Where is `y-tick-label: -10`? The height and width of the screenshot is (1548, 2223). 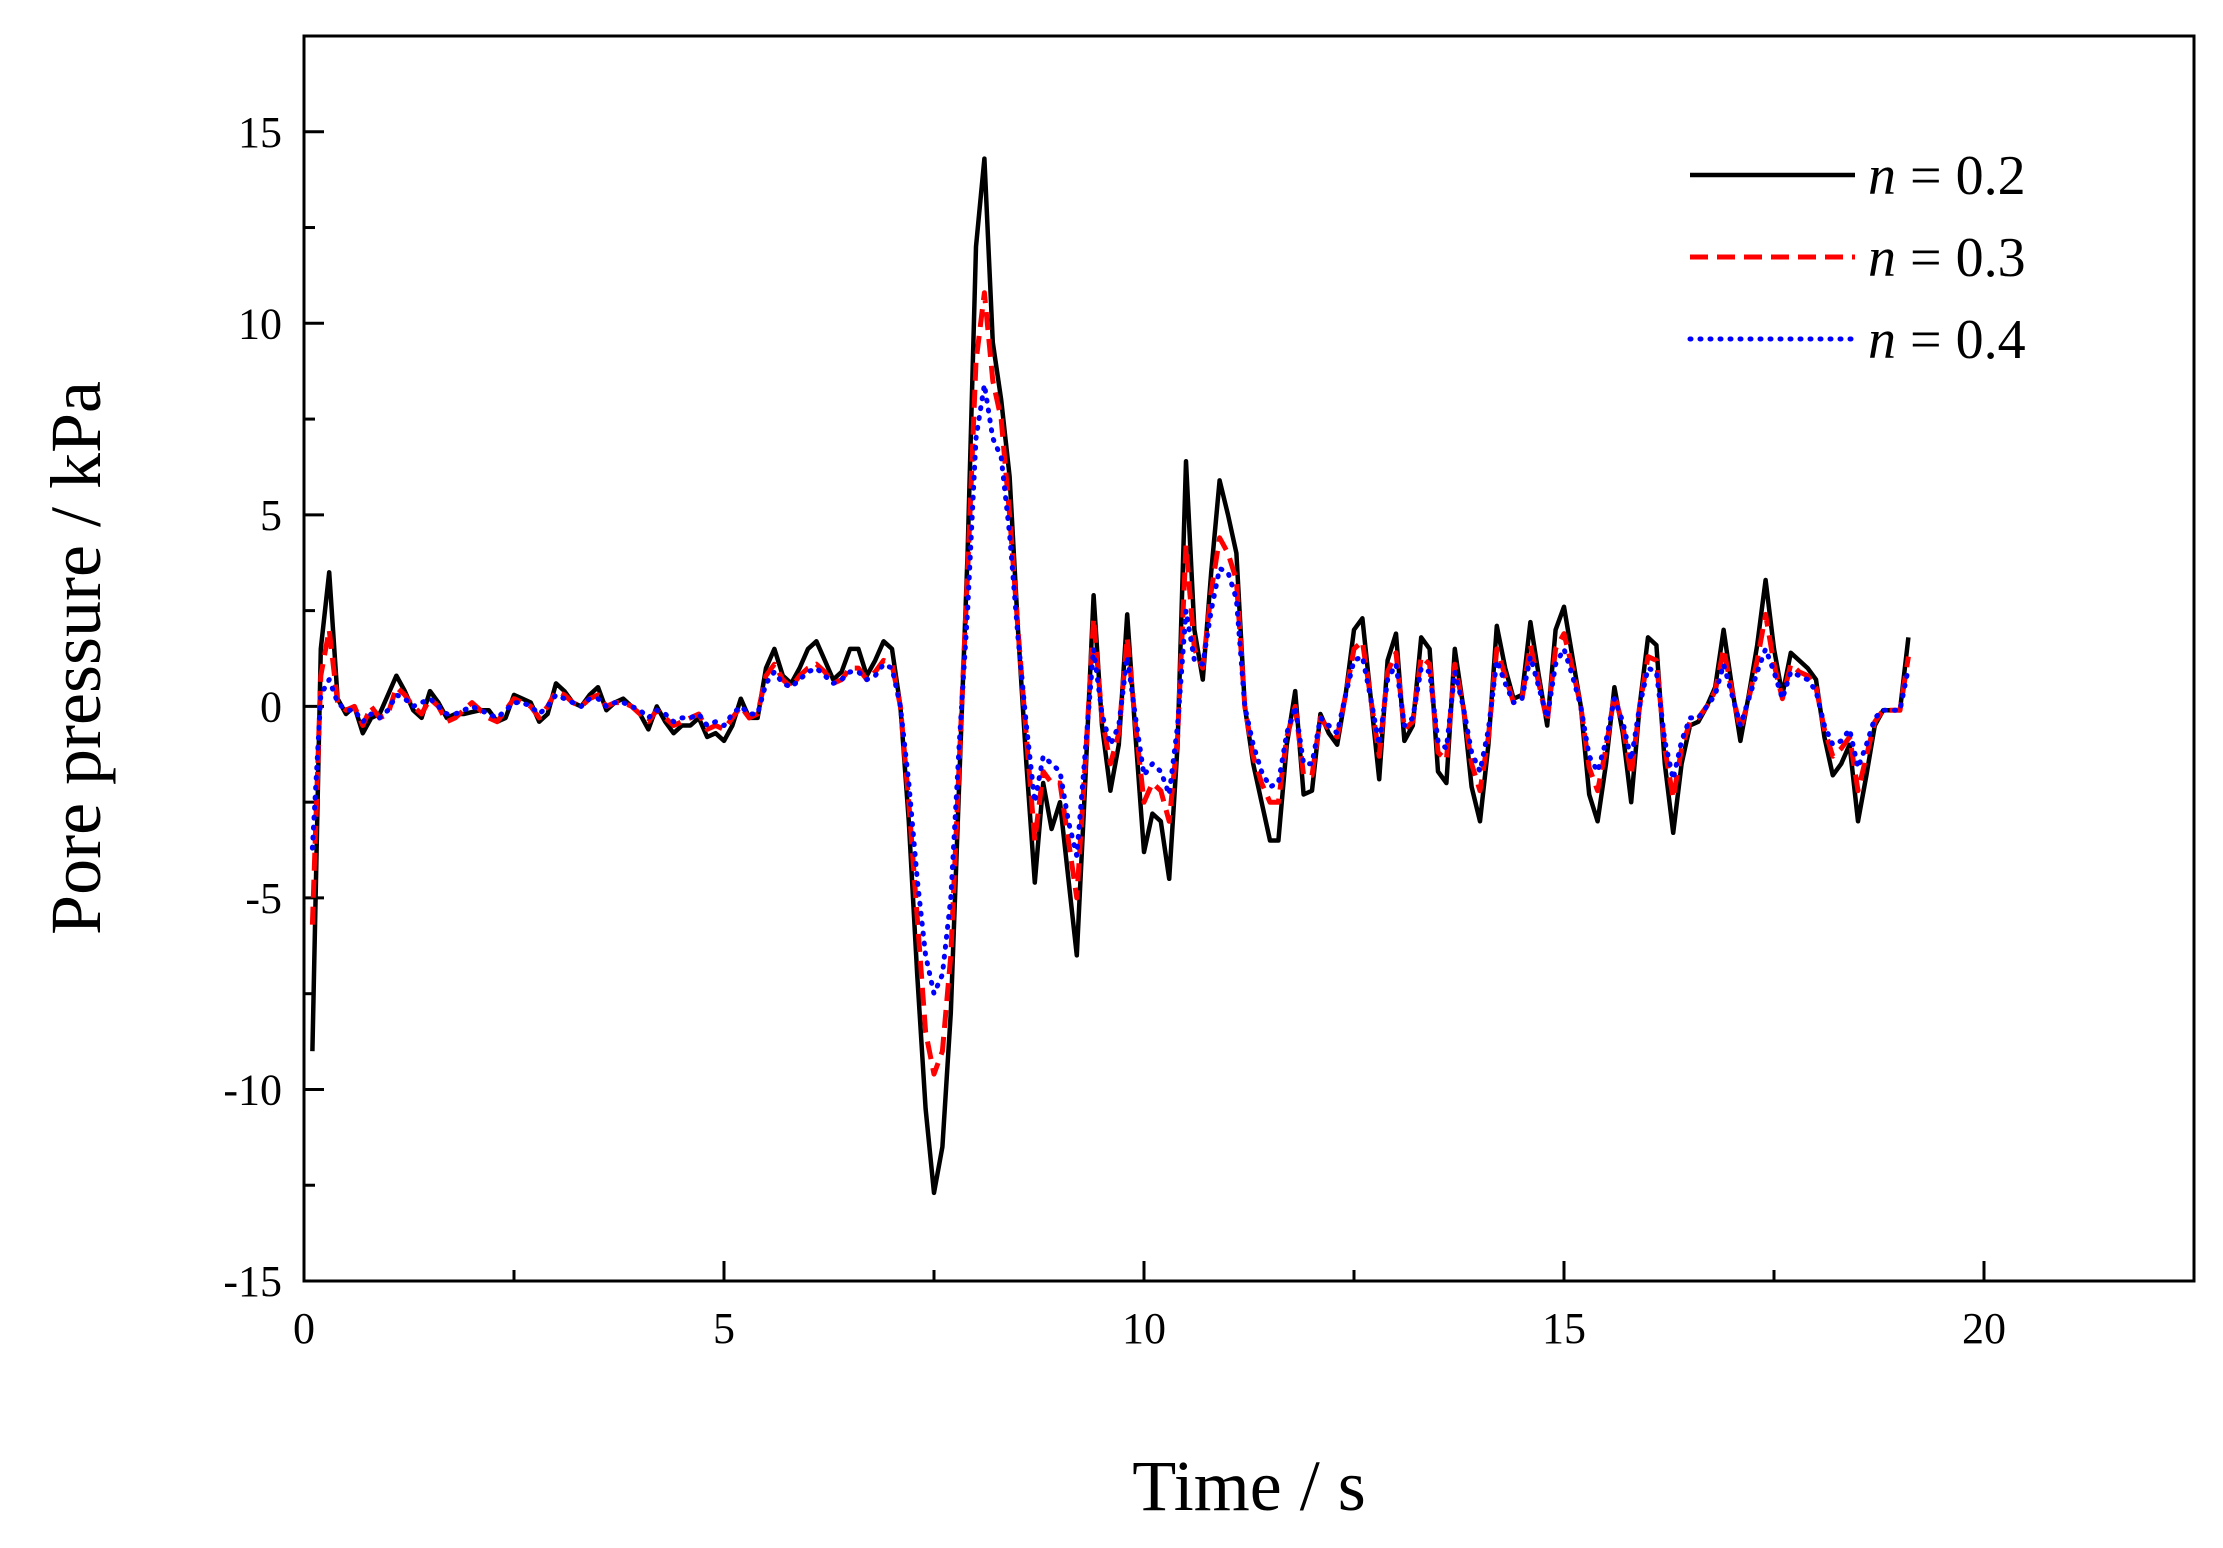 y-tick-label: -10 is located at coordinates (252, 1089).